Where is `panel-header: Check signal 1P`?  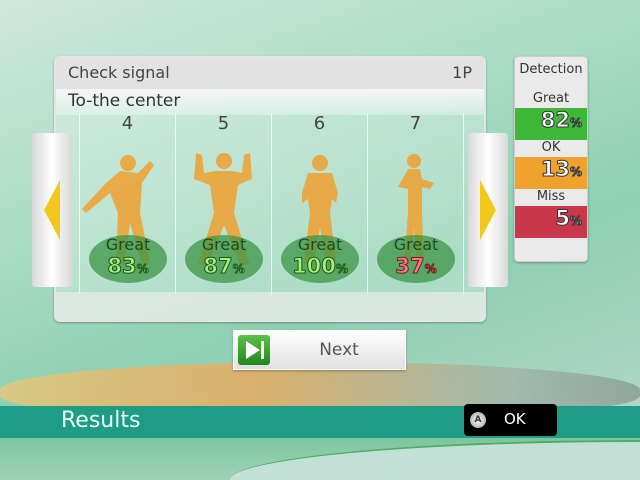 panel-header: Check signal 1P is located at coordinates (270, 73).